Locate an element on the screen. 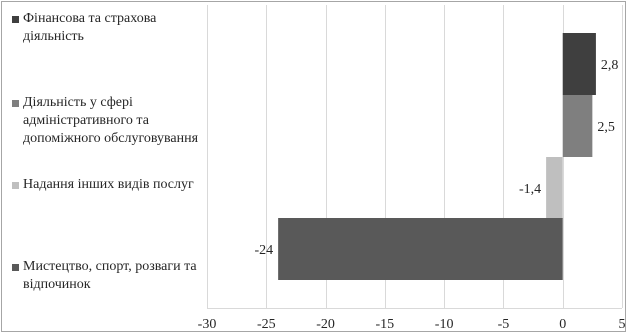 The height and width of the screenshot is (334, 629). legend-item: Мистецтво, спорт, розваги та відпочинок is located at coordinates (107, 276).